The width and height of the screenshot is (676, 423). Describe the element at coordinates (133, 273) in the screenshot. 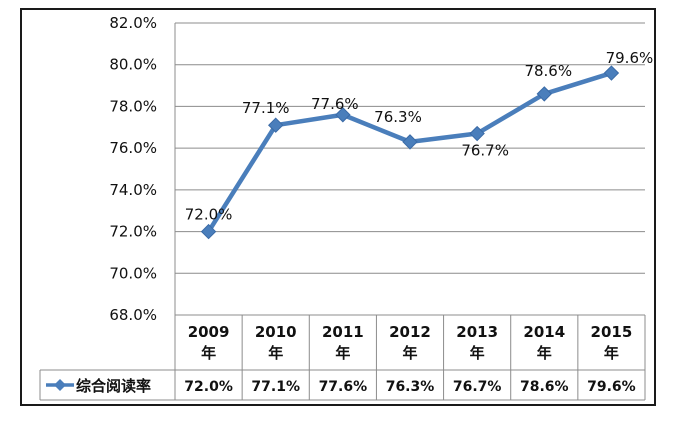

I see `y-tick-label: 70.0%` at that location.